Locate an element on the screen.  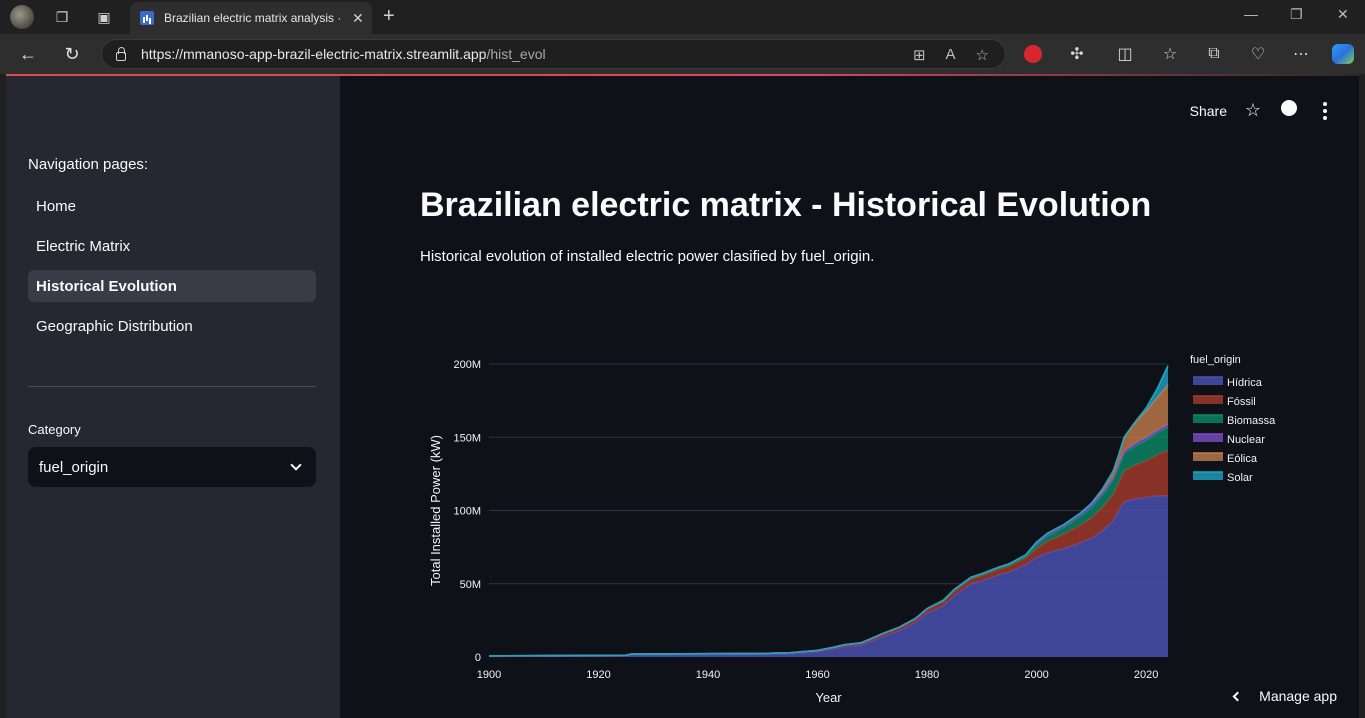
y-axis-title: Total Installed Power (kW) is located at coordinates (435, 510).